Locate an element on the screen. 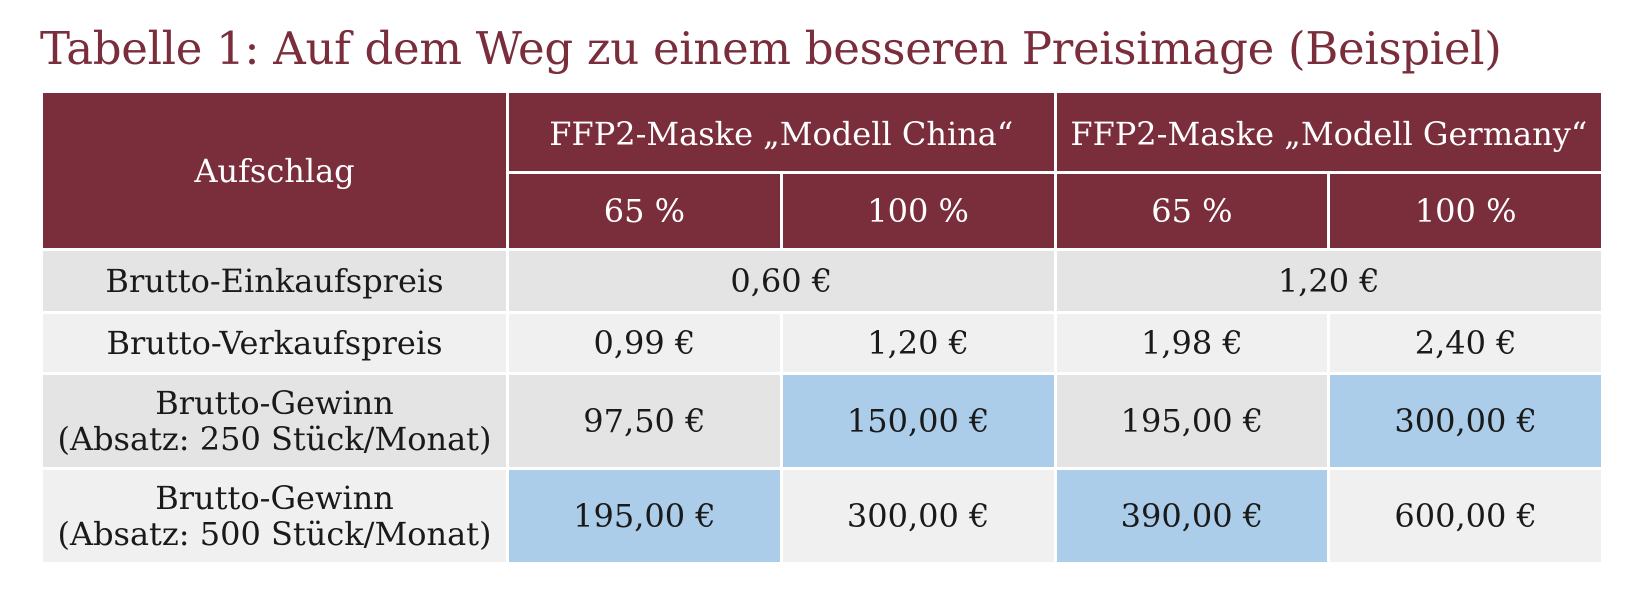 This screenshot has height=604, width=1627. profit-250-china-100: 150,00 € is located at coordinates (918, 421).